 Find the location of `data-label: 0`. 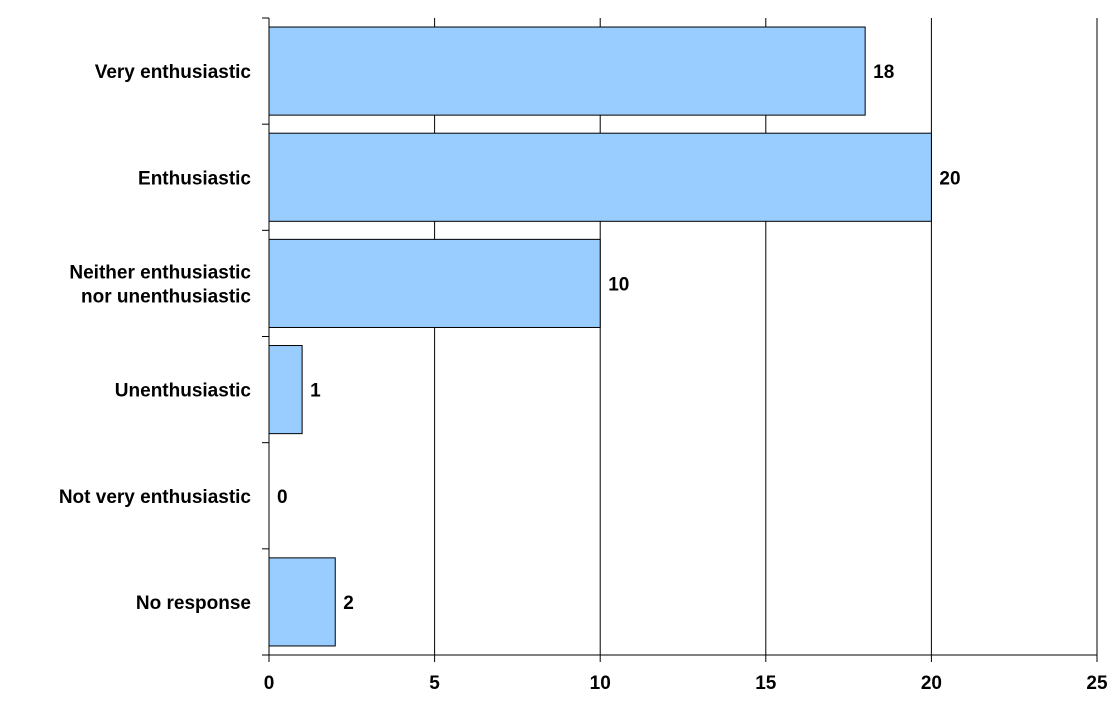

data-label: 0 is located at coordinates (282, 497).